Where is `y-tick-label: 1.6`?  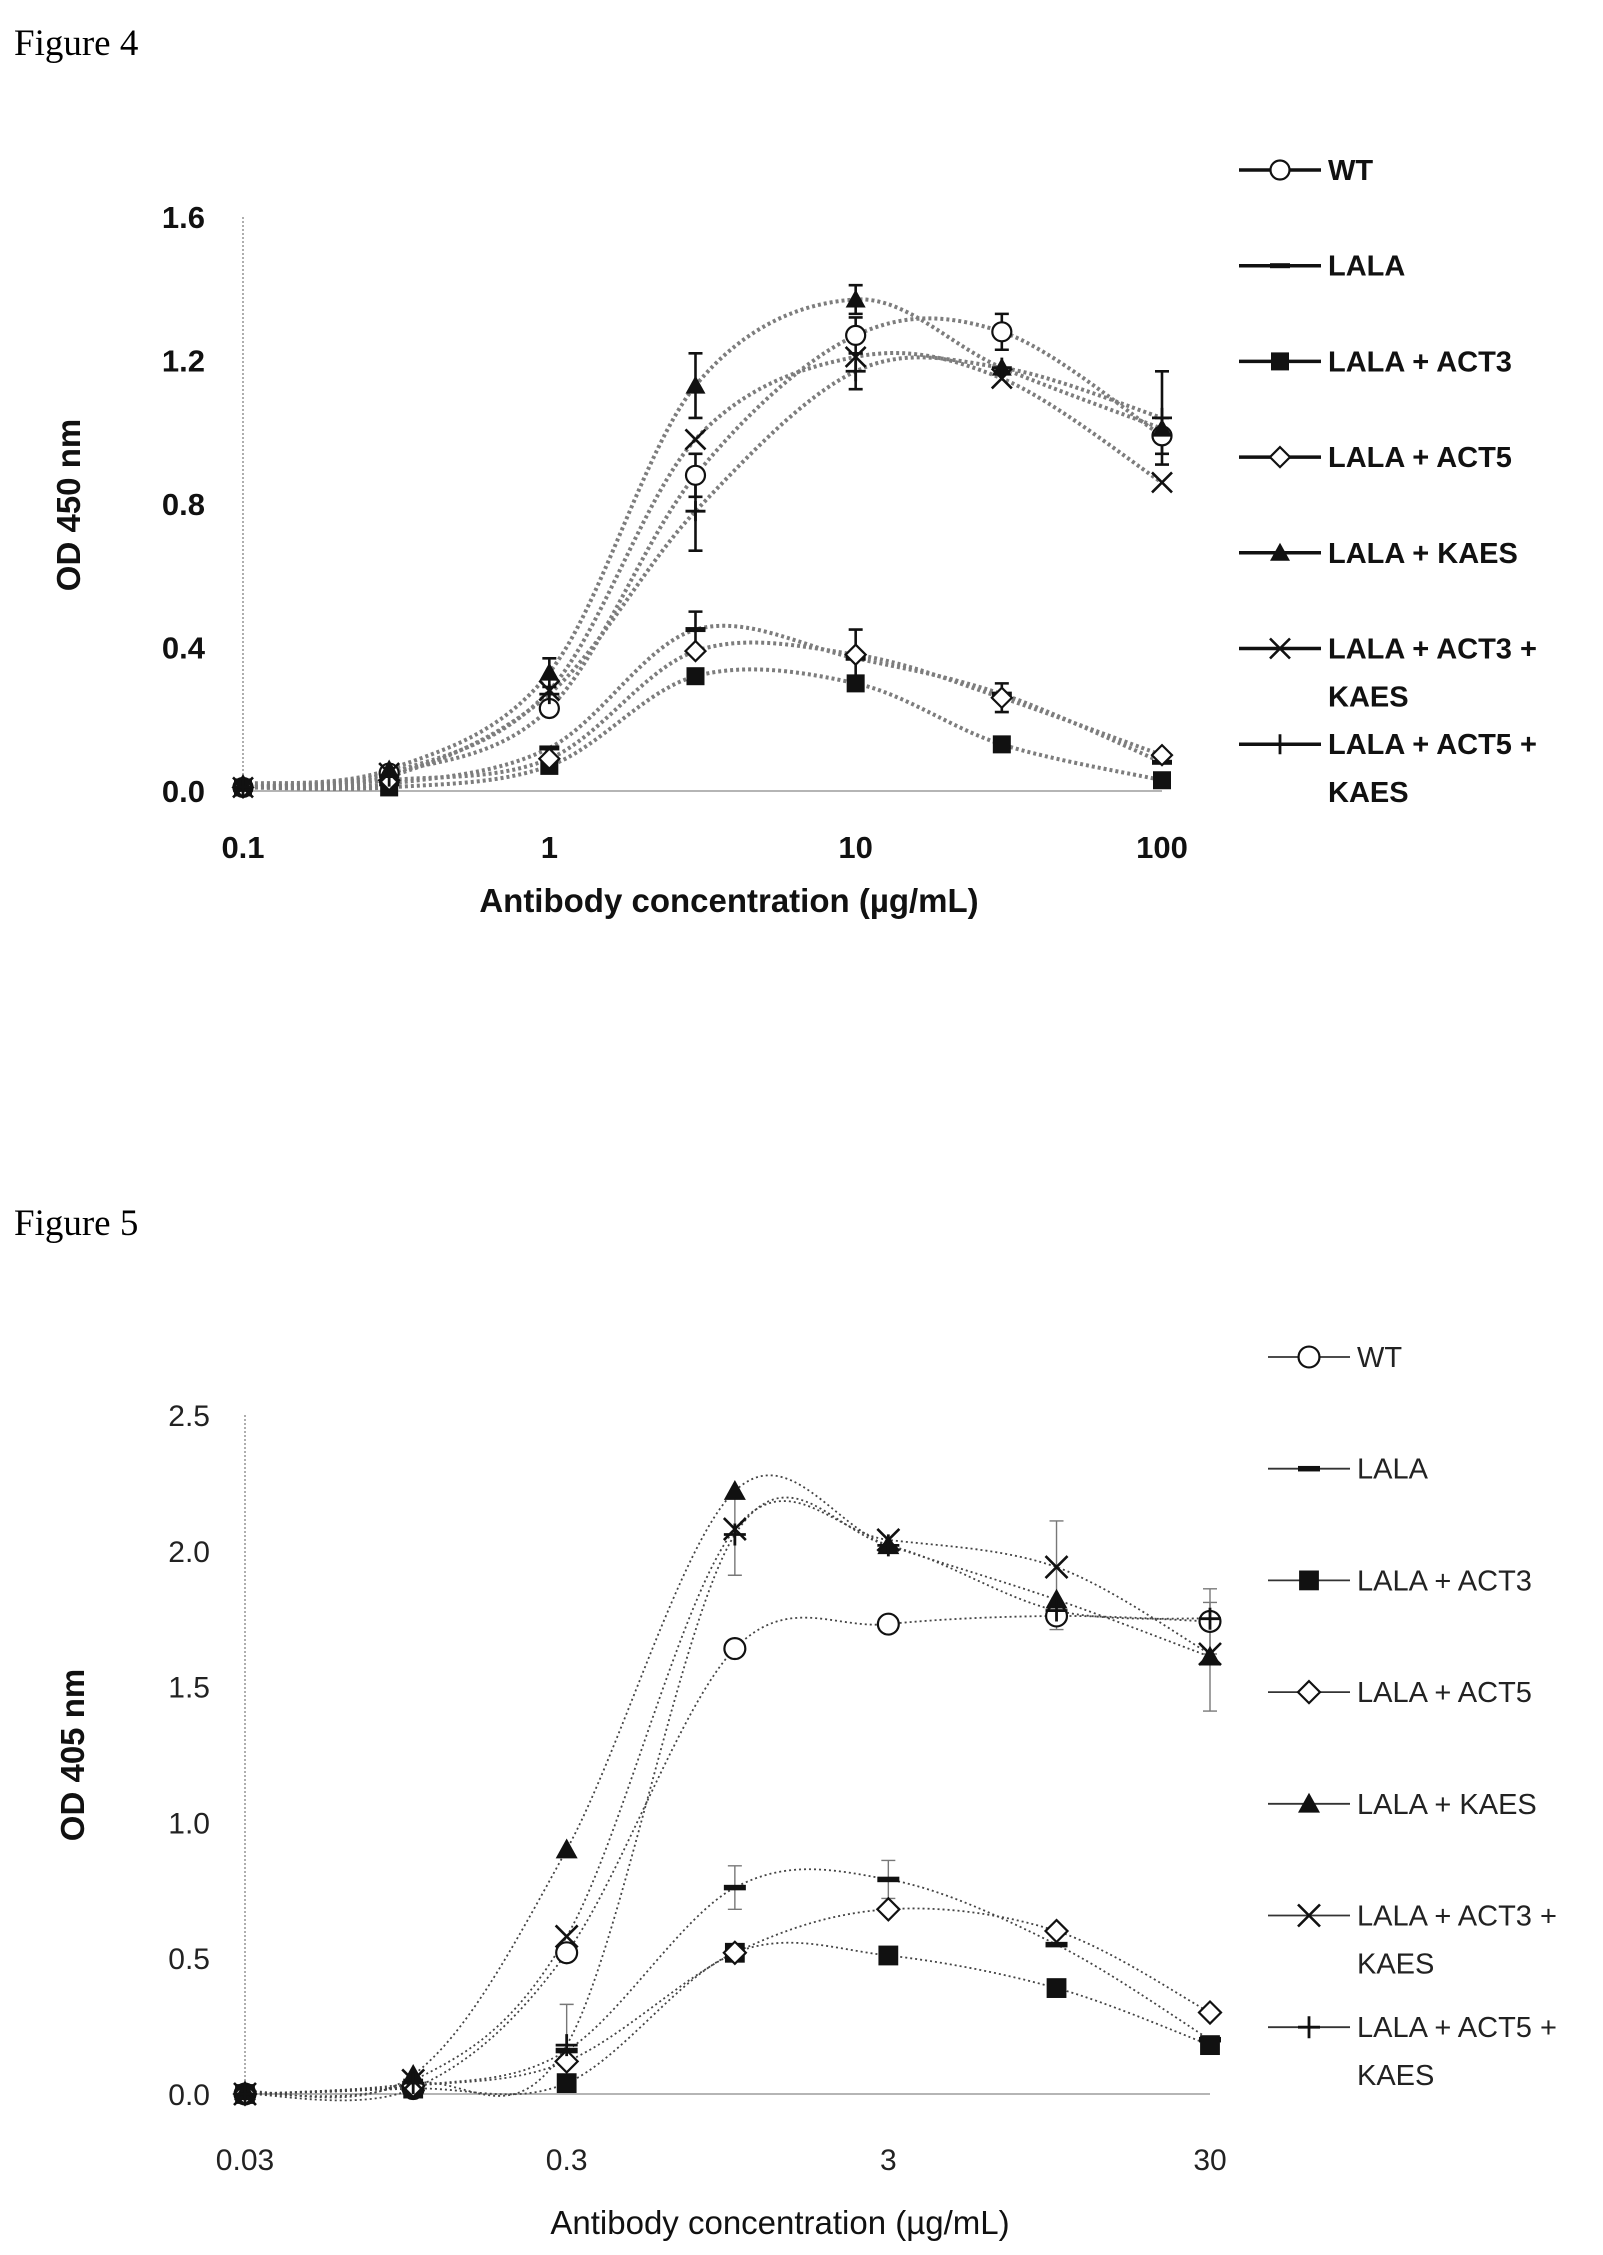
y-tick-label: 1.6 is located at coordinates (183, 217).